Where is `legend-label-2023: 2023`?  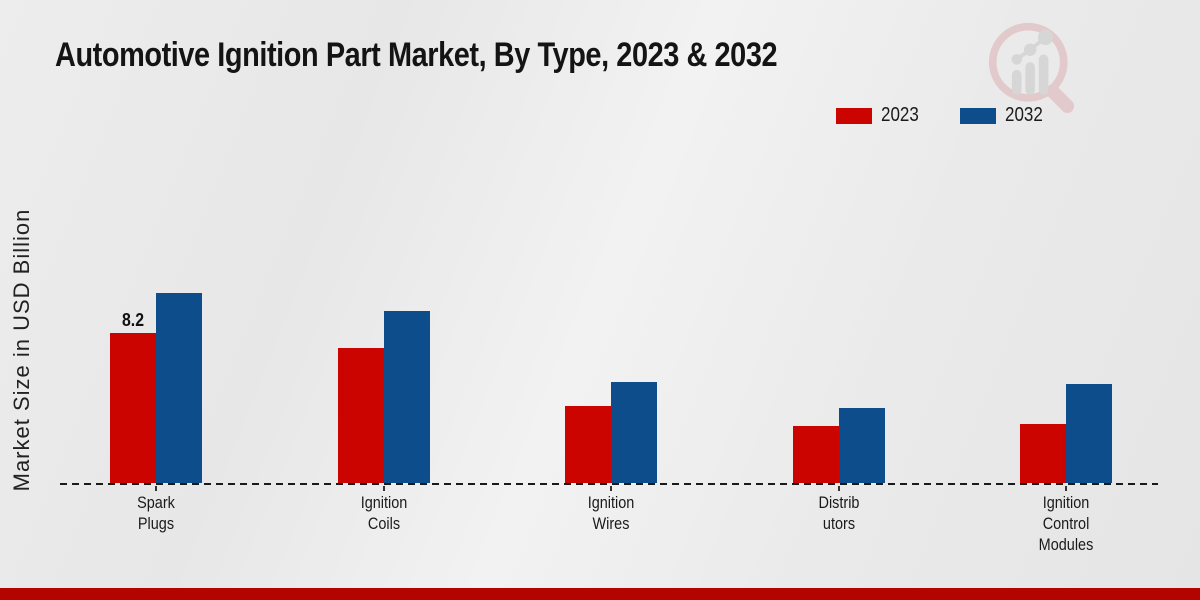
legend-label-2023: 2023 is located at coordinates (900, 115).